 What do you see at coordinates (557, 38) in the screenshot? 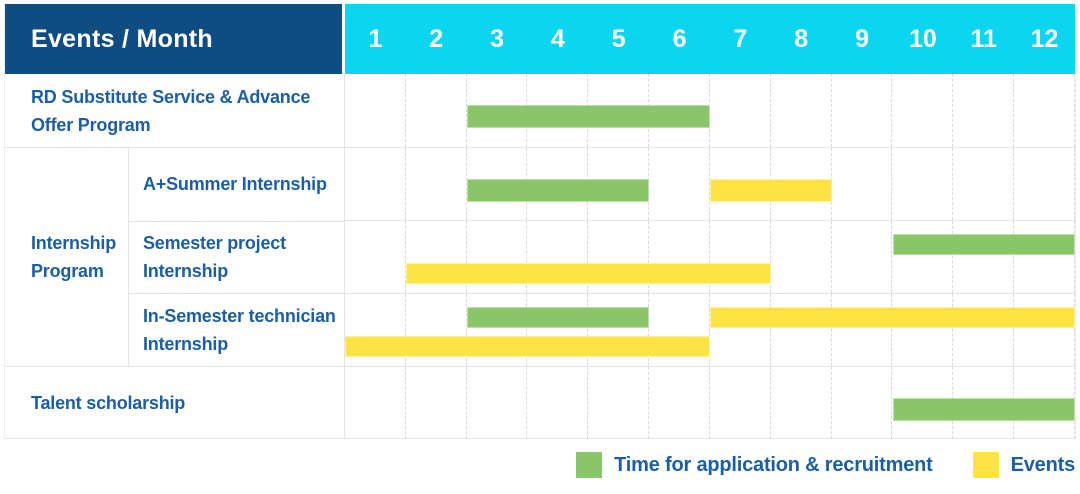
I see `month-header-cell: 4` at bounding box center [557, 38].